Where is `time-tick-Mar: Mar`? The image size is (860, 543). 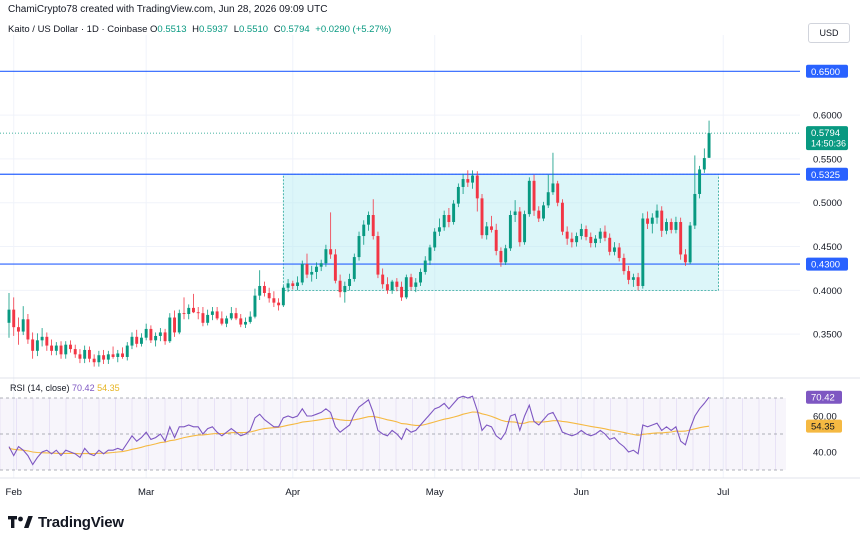 time-tick-Mar: Mar is located at coordinates (146, 492).